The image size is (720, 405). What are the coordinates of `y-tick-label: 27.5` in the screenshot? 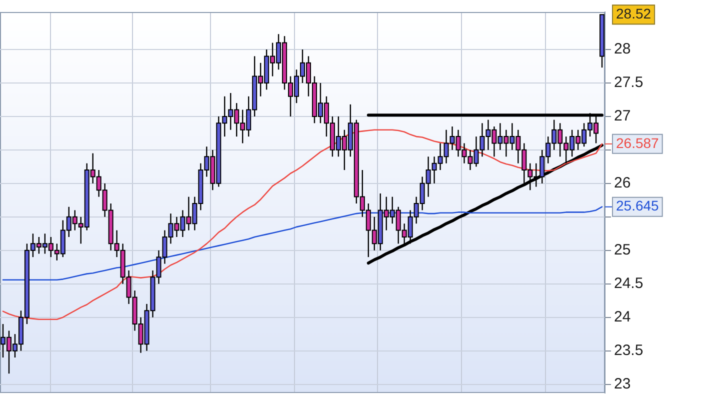 It's located at (629, 83).